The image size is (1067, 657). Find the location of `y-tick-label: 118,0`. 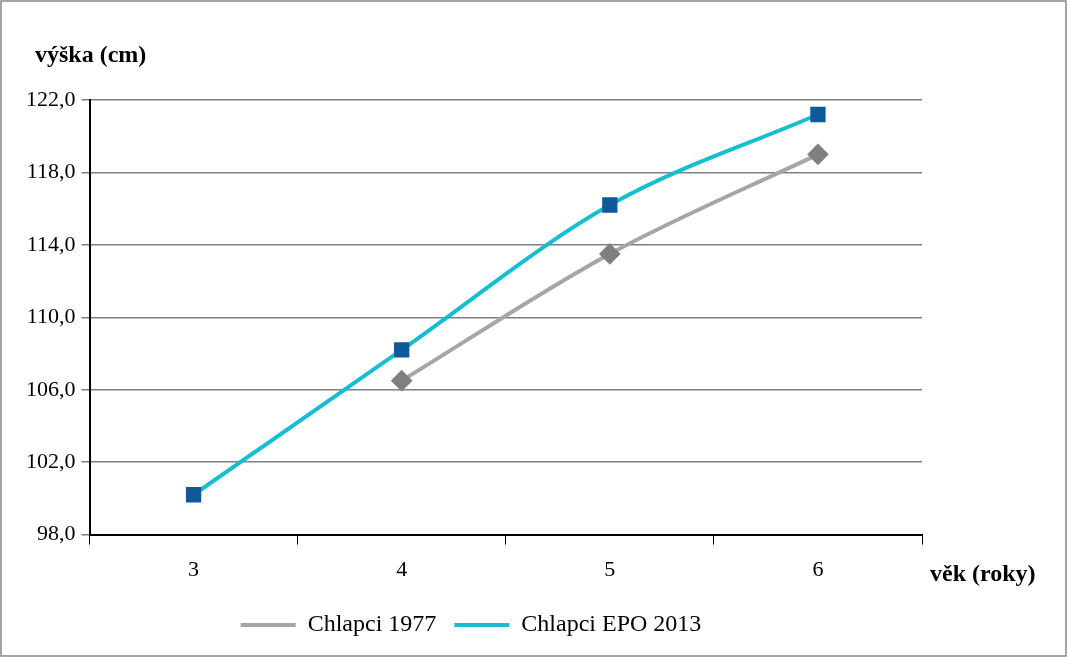

y-tick-label: 118,0 is located at coordinates (51, 171).